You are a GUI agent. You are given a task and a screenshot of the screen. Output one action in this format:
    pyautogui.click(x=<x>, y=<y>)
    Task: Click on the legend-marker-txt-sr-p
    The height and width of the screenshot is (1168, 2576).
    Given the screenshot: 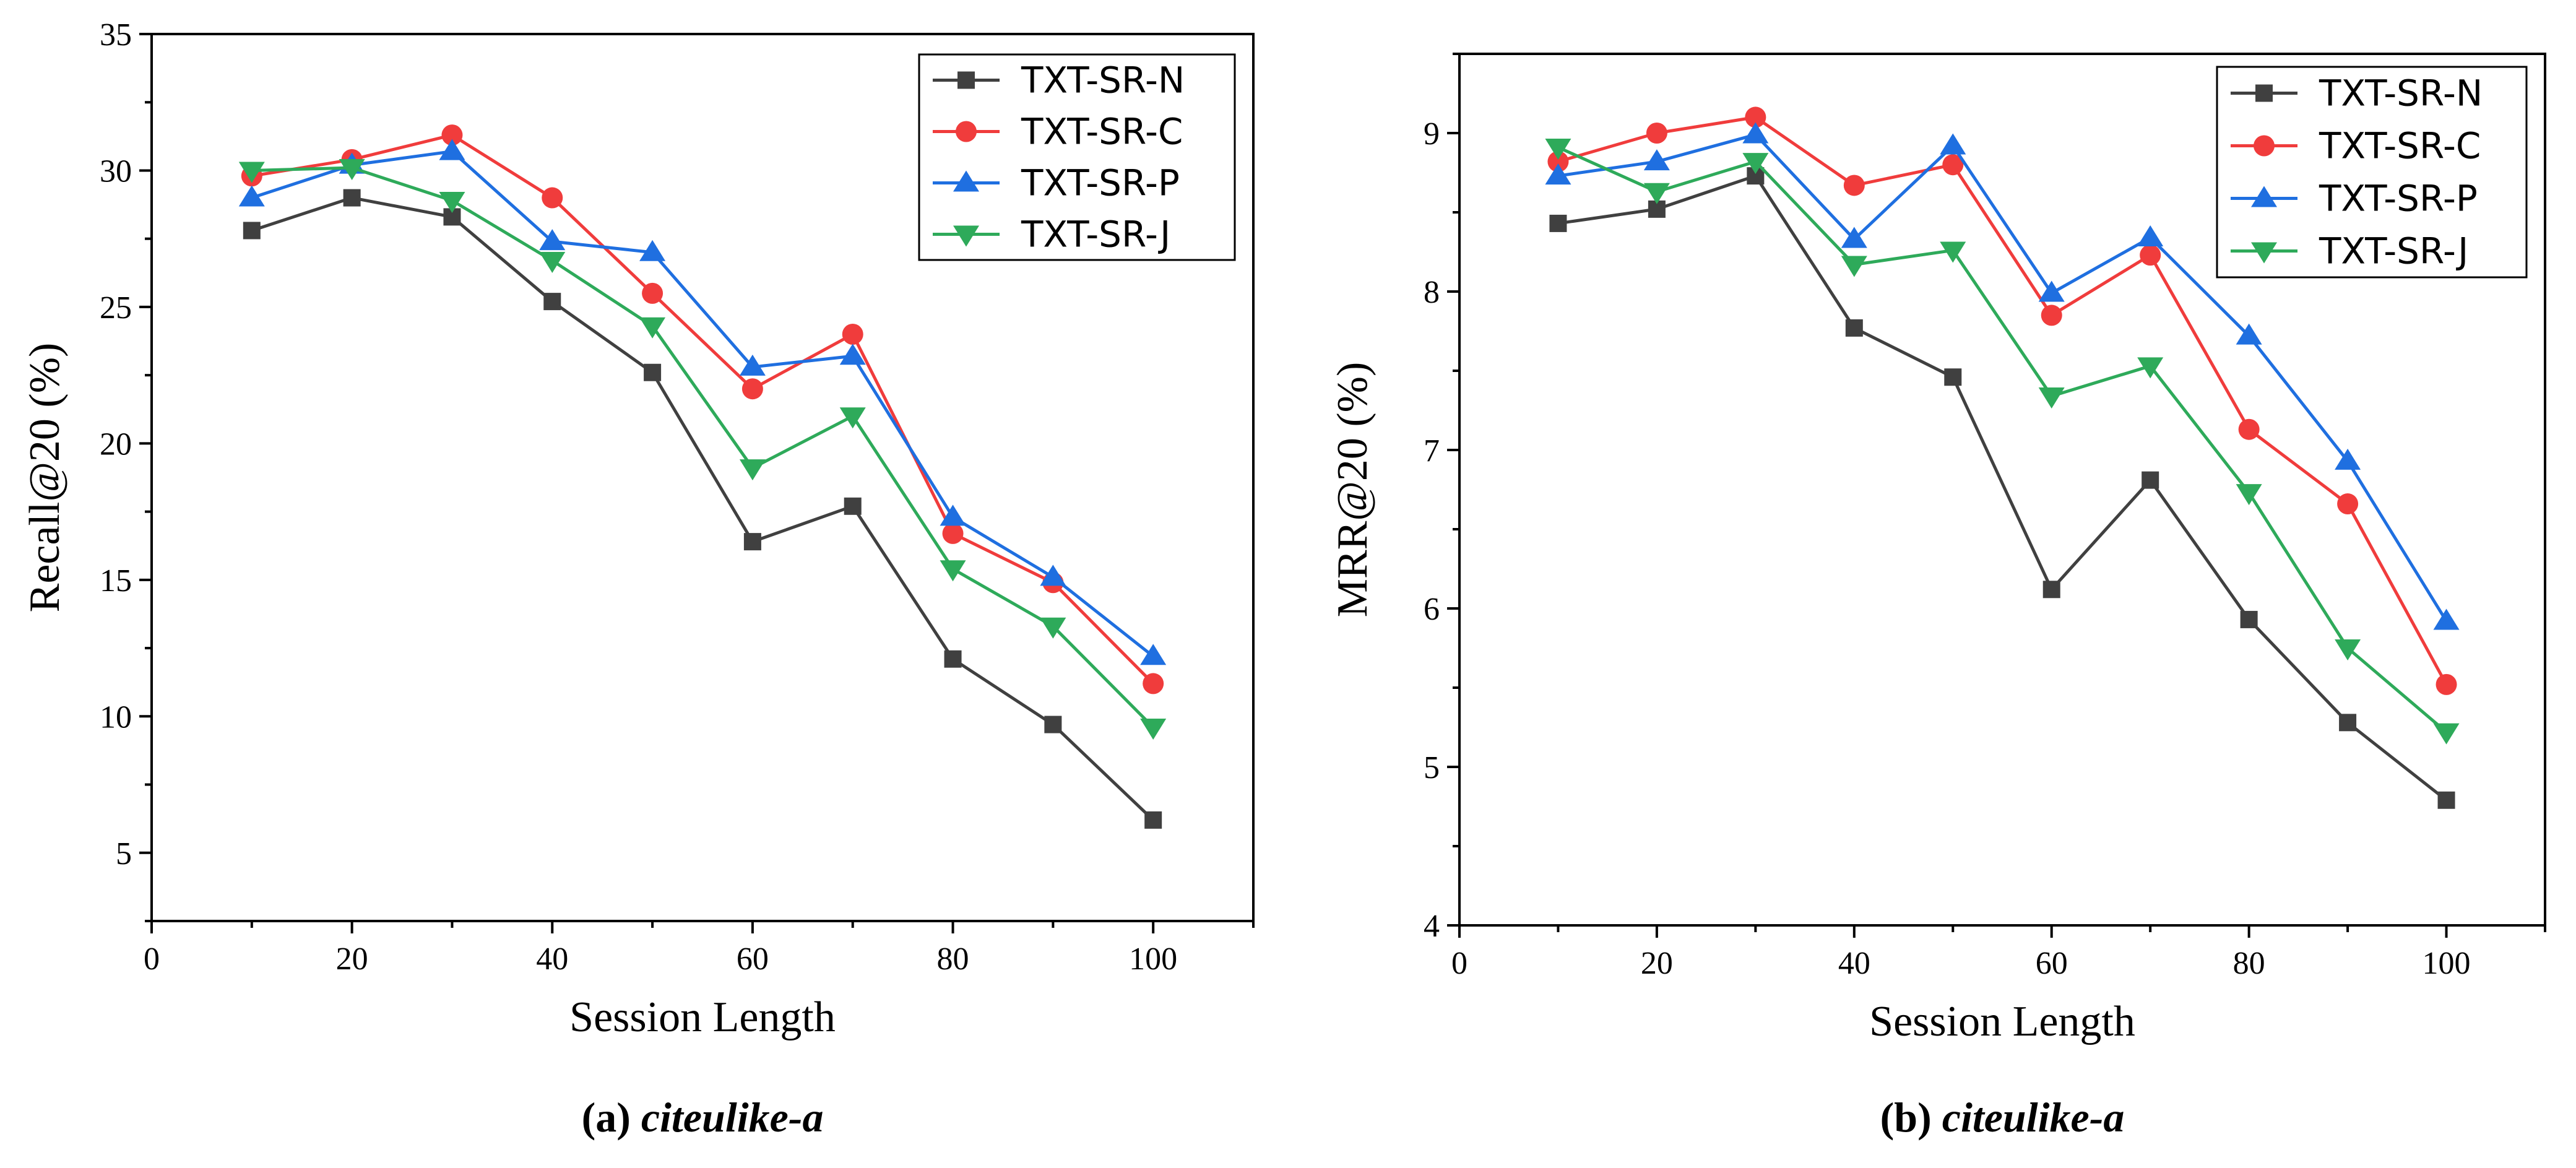 What is the action you would take?
    pyautogui.click(x=2264, y=196)
    